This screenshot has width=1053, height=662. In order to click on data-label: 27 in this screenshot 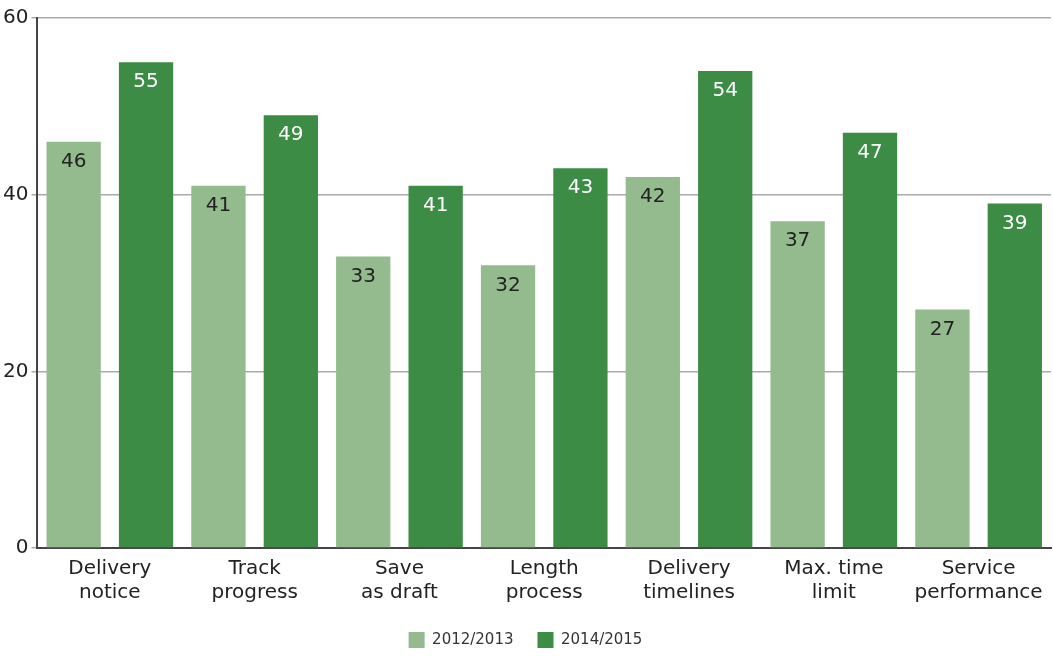, I will do `click(942, 327)`.